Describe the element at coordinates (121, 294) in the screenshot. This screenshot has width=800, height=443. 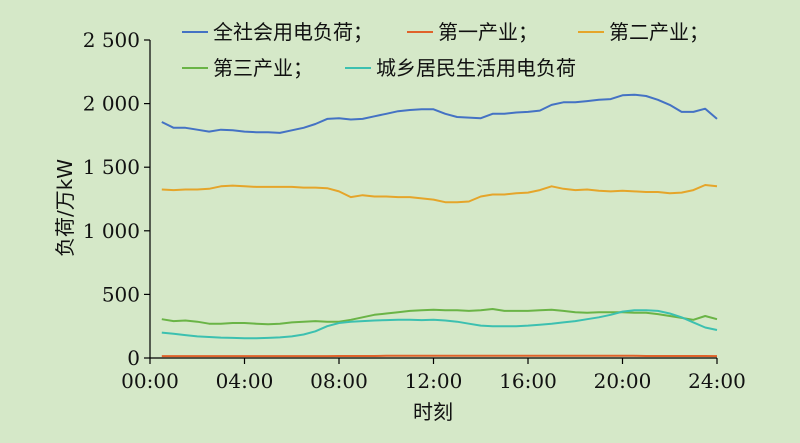
I see `y-tick-label: 500` at that location.